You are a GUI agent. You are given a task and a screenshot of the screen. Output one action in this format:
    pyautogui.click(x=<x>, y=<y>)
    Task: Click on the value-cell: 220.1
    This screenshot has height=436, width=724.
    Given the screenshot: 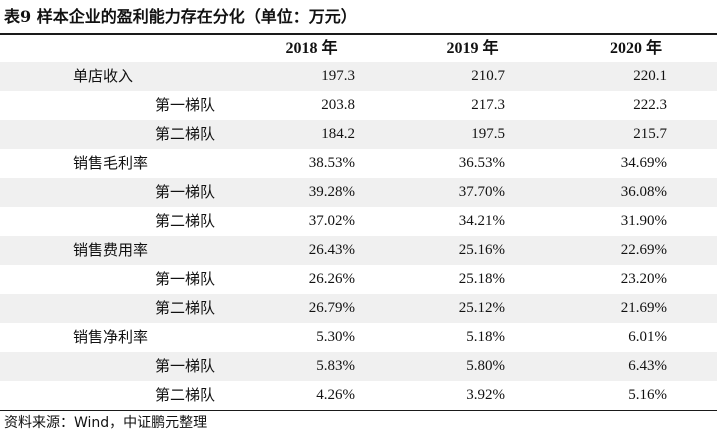 What is the action you would take?
    pyautogui.click(x=636, y=76)
    